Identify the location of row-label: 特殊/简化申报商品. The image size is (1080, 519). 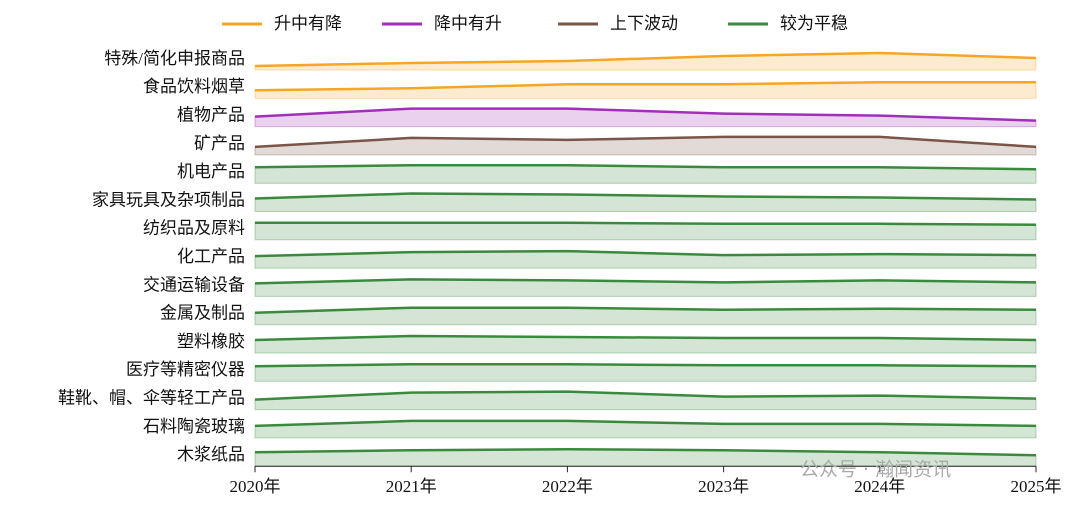
(174, 58).